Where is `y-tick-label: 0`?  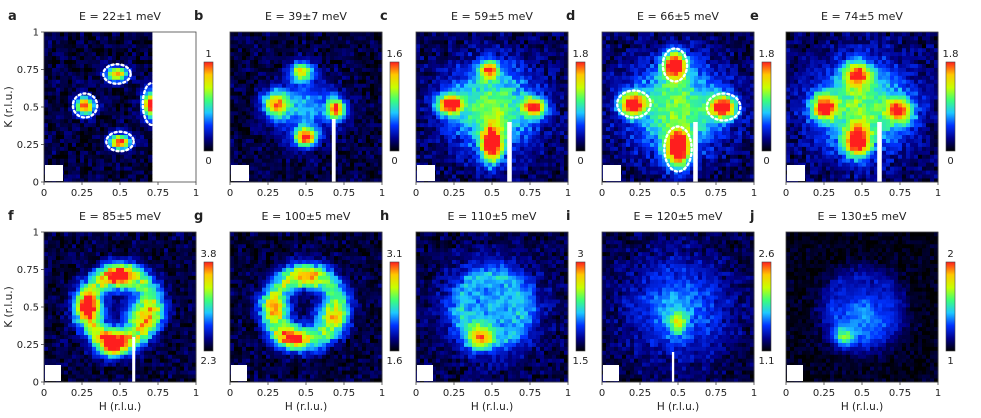
y-tick-label: 0 is located at coordinates (36, 183).